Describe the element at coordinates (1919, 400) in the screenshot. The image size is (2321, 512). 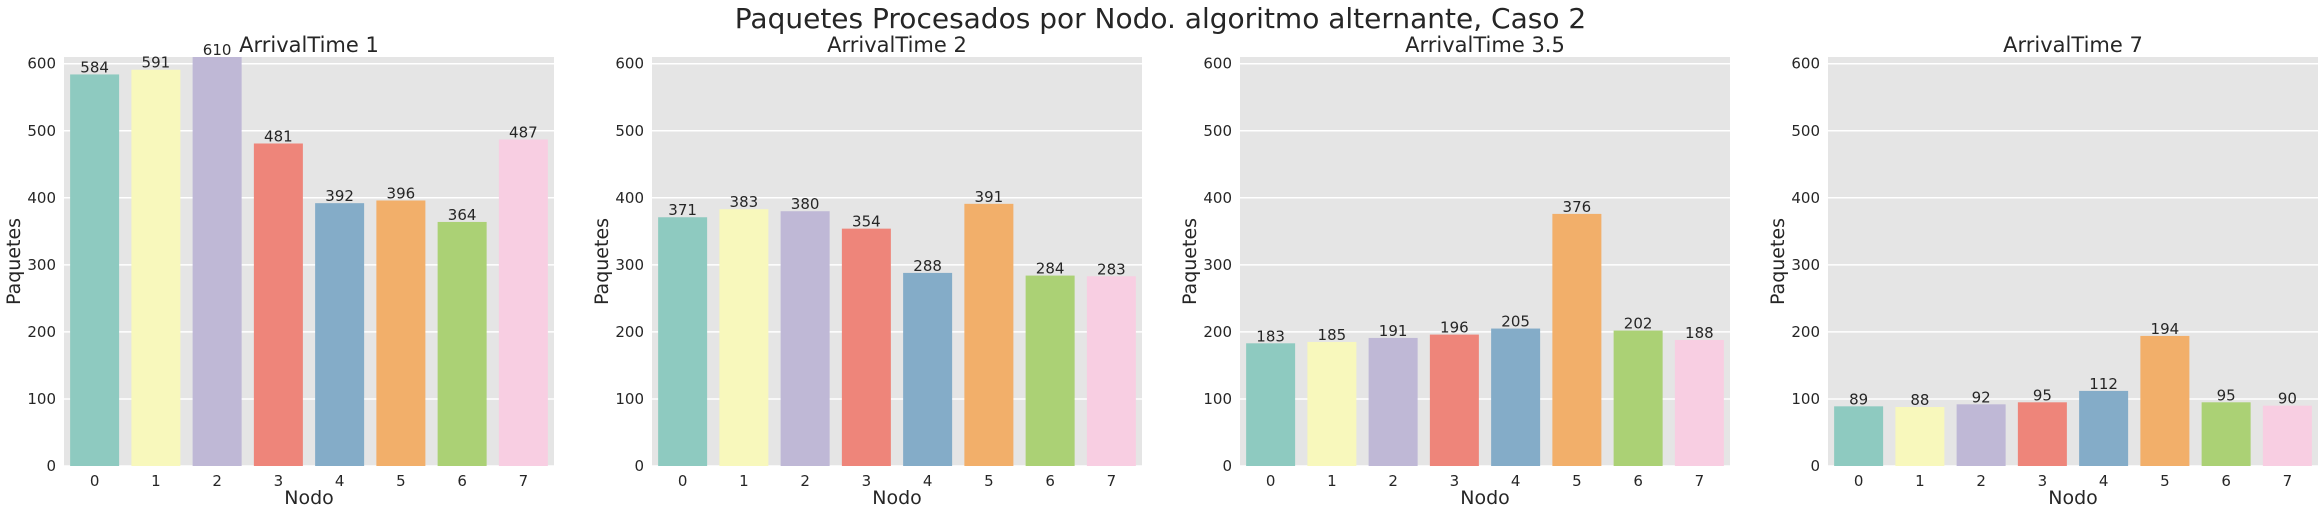
I see `bar-value-label: 88` at that location.